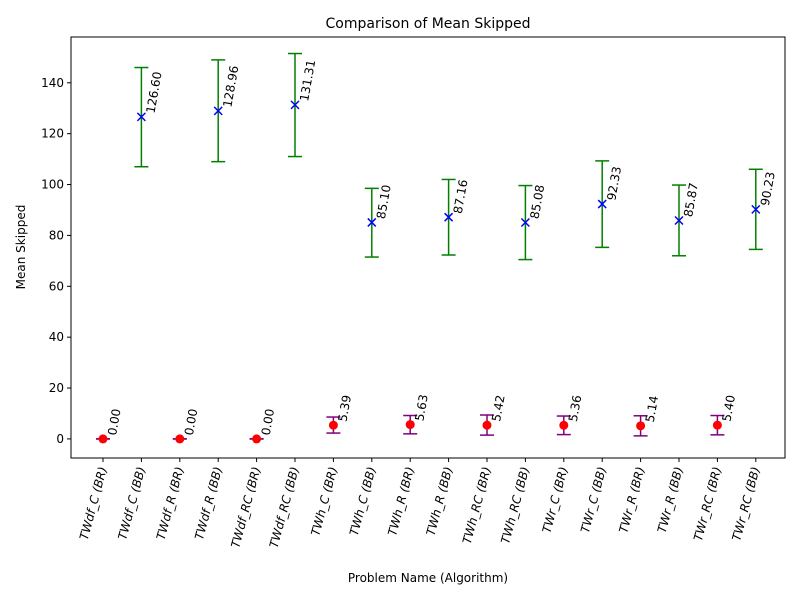 Image resolution: width=800 pixels, height=600 pixels. What do you see at coordinates (56, 235) in the screenshot?
I see `y-tick-label: 80` at bounding box center [56, 235].